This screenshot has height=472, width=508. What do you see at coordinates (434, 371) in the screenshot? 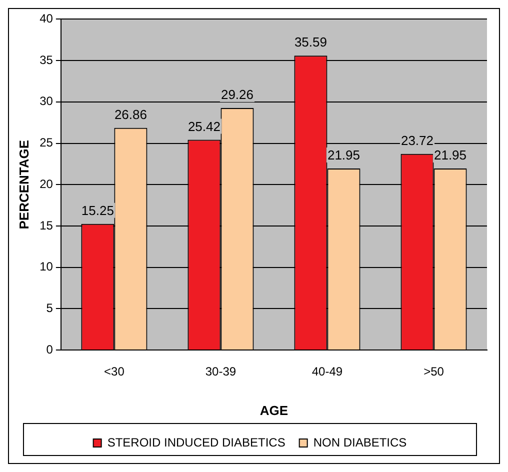
I see `x-tick-label: >50` at bounding box center [434, 371].